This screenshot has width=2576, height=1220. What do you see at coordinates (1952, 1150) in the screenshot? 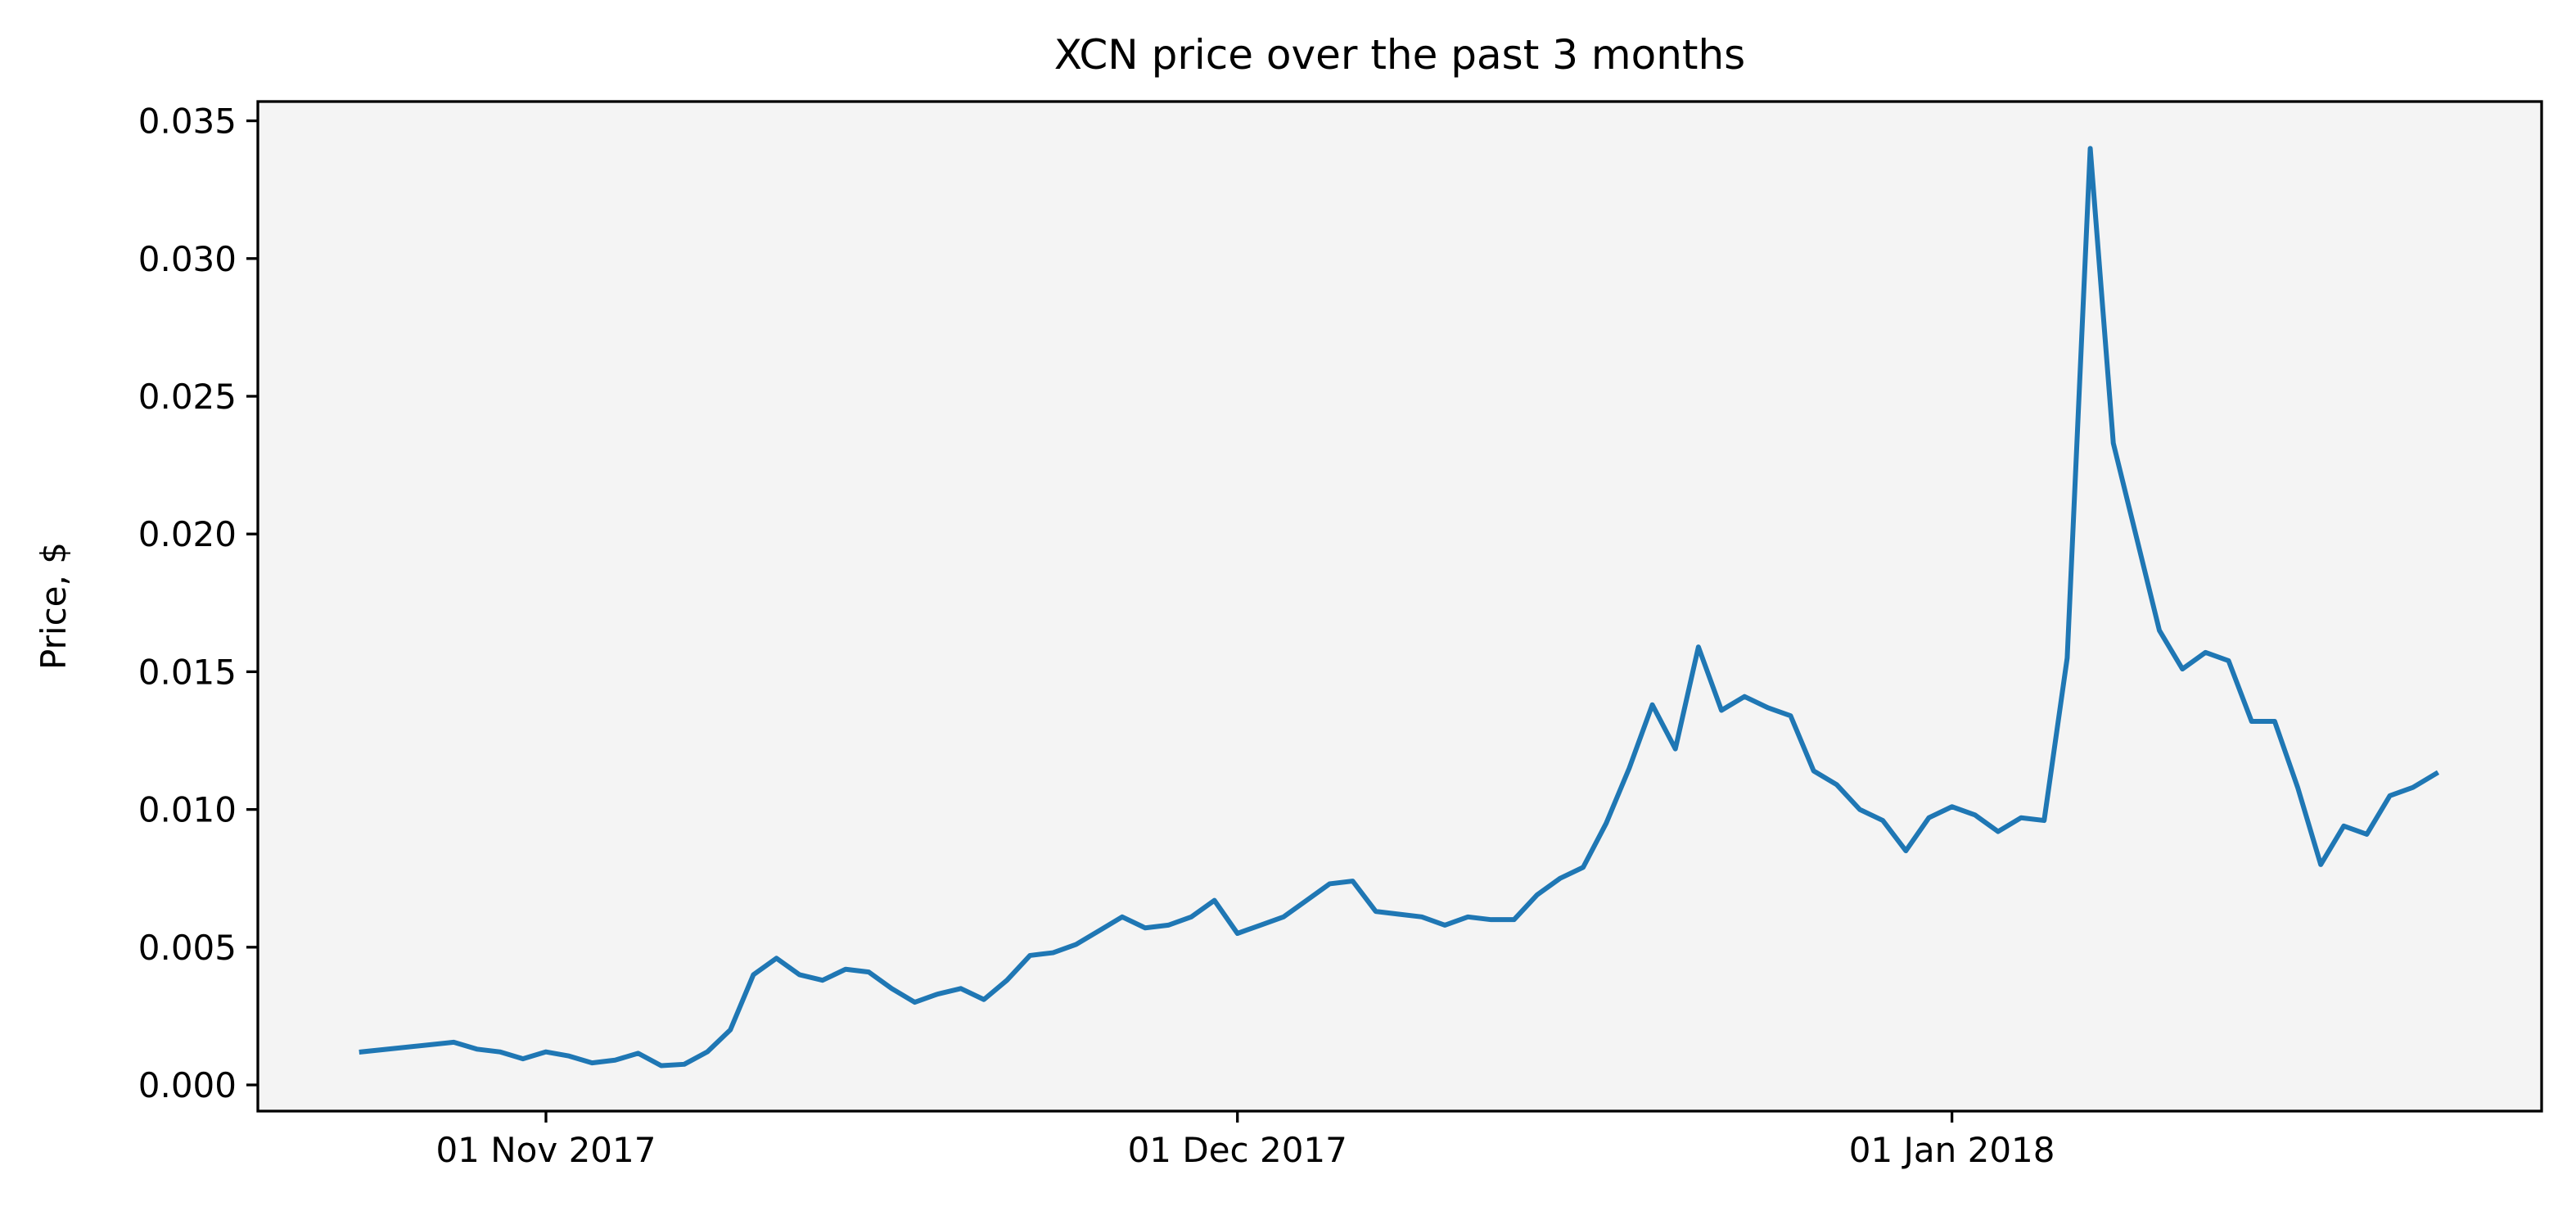
I see `x-tick-label: 01 Jan 2018` at bounding box center [1952, 1150].